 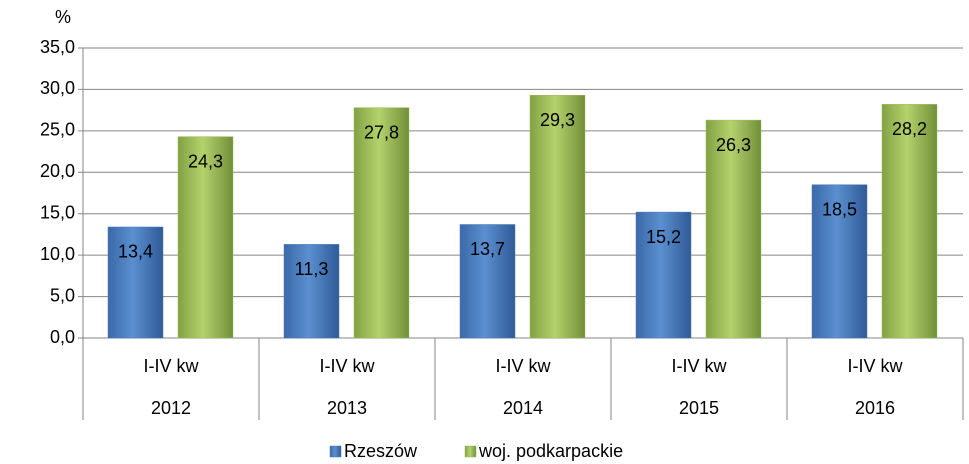 I want to click on value-label: 18,5, so click(x=839, y=209).